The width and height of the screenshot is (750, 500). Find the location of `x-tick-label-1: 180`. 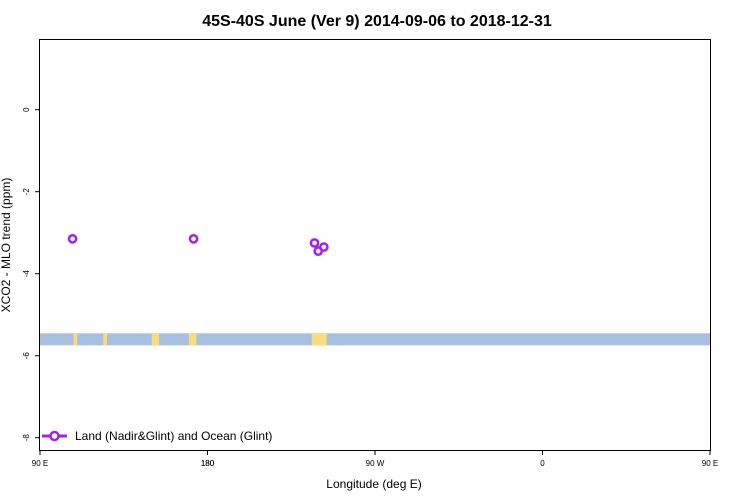

x-tick-label-1: 180 is located at coordinates (208, 463).